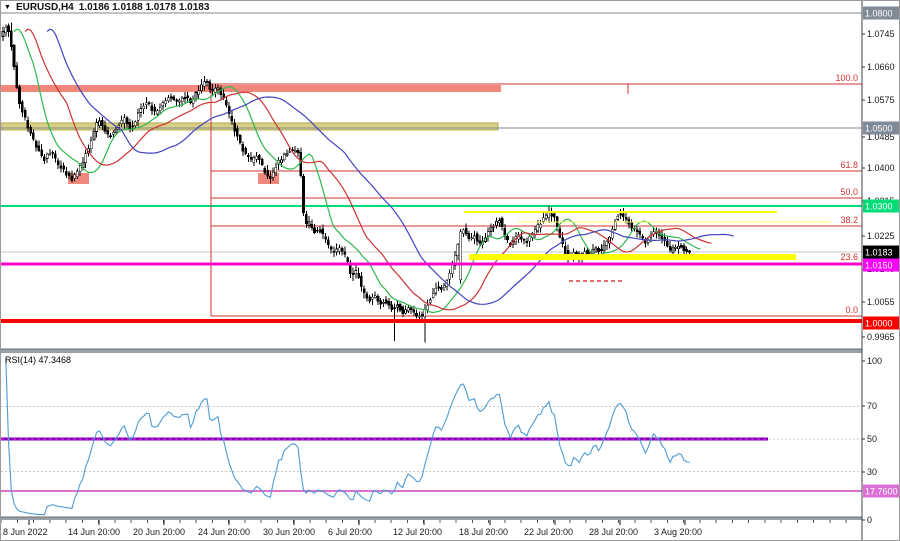 This screenshot has width=900, height=541. Describe the element at coordinates (849, 220) in the screenshot. I see `fib-label-38-2: 38.2` at that location.